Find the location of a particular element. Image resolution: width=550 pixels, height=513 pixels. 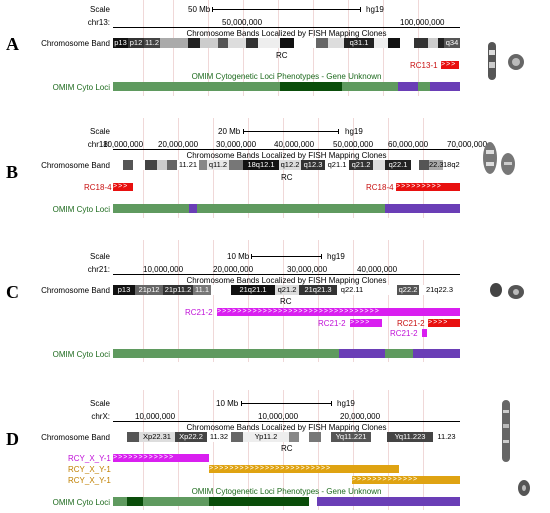

band: p12 is located at coordinates (136, 43).